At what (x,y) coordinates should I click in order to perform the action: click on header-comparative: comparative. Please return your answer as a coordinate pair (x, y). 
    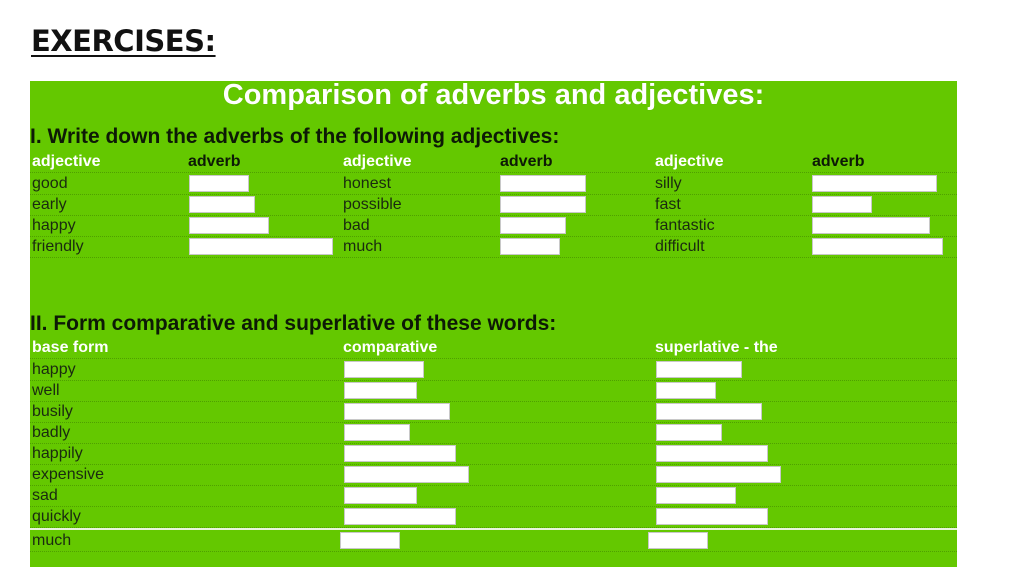
    Looking at the image, I should click on (390, 347).